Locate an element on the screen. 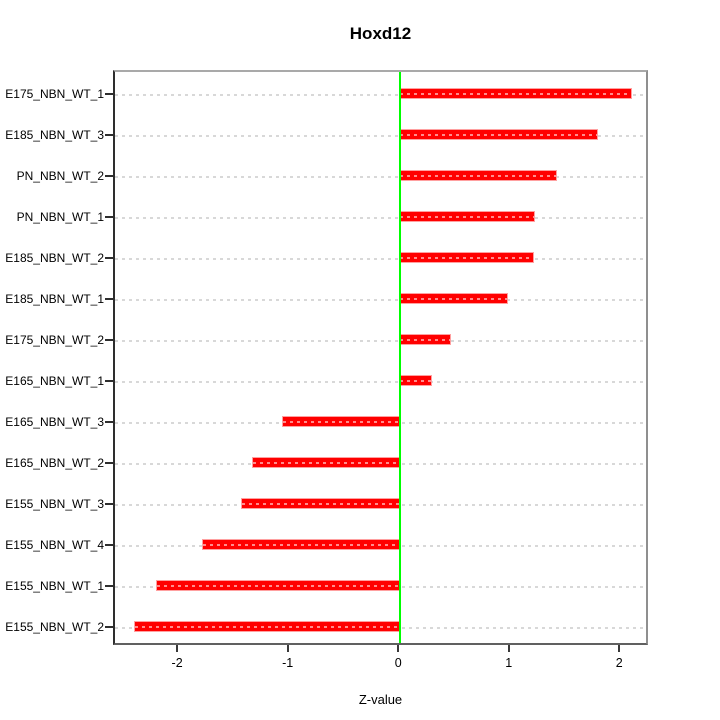 The height and width of the screenshot is (720, 720). y-tick-label: E175_NBN_WT_2 is located at coordinates (54, 339).